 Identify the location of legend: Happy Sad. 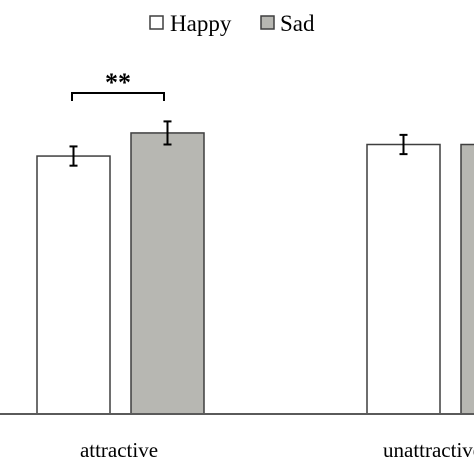
(232, 23).